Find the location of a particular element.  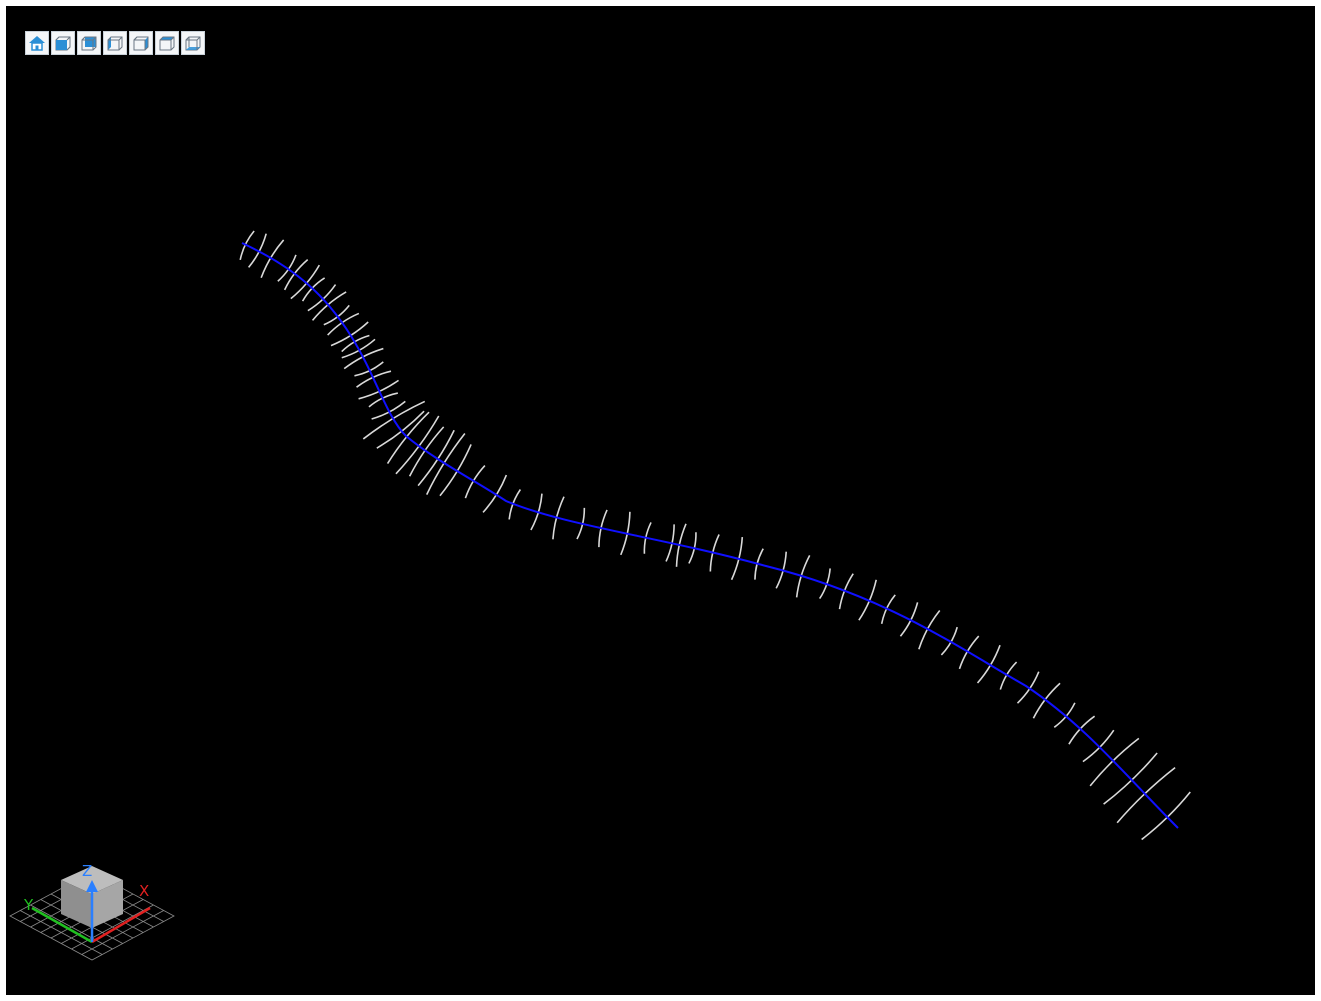

front-view-button is located at coordinates (63, 43).